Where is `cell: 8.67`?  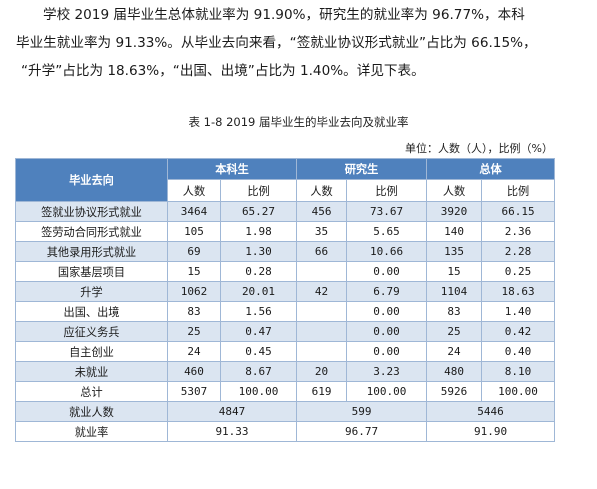 cell: 8.67 is located at coordinates (258, 371).